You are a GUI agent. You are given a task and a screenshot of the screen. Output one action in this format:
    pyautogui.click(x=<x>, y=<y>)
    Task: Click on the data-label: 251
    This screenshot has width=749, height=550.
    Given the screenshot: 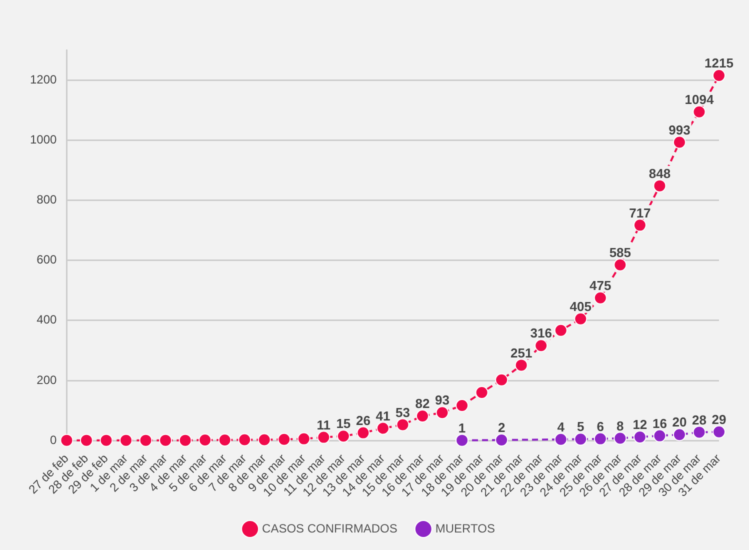 What is the action you would take?
    pyautogui.click(x=521, y=352)
    